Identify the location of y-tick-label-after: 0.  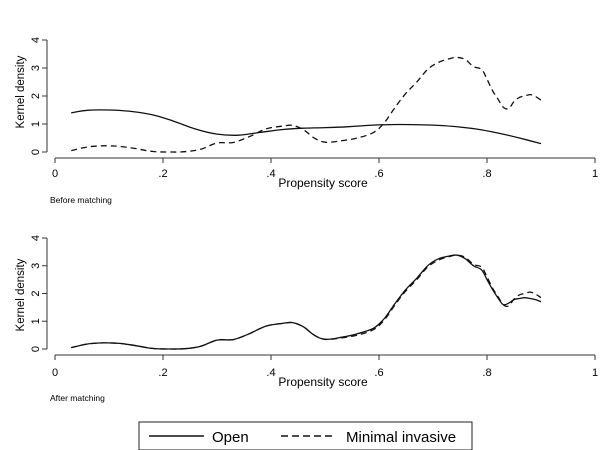
(36, 349).